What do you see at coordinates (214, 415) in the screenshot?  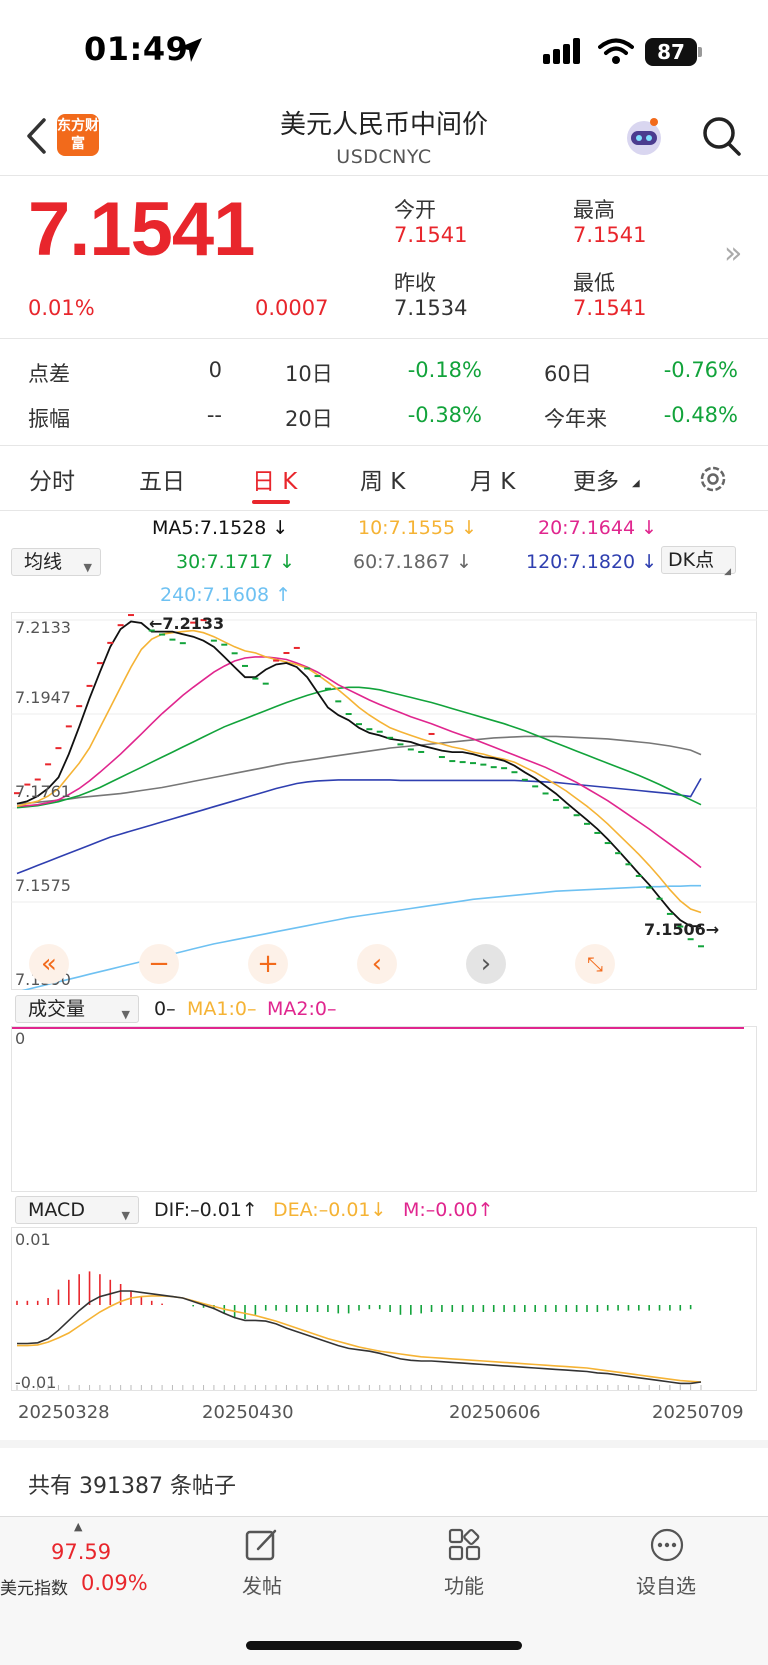 I see `amplitude-value: --` at bounding box center [214, 415].